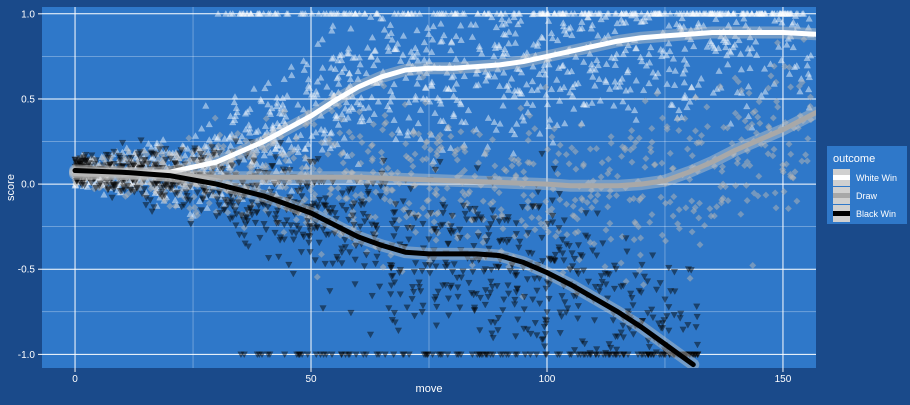 The image size is (910, 405). What do you see at coordinates (11, 187) in the screenshot?
I see `y-axis-title: score` at bounding box center [11, 187].